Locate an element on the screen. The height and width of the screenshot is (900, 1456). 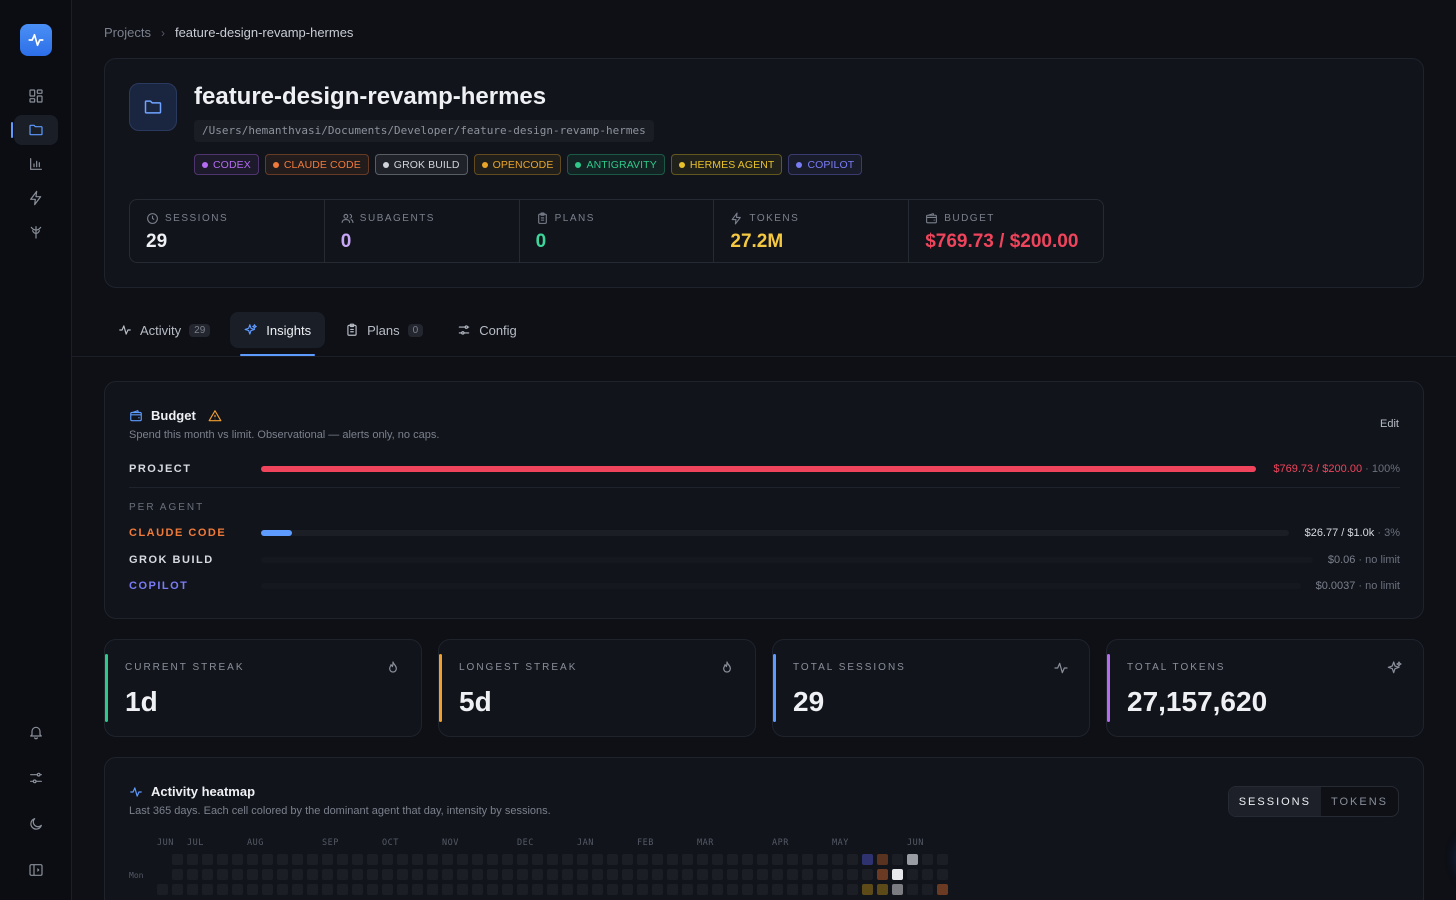
app-logo is located at coordinates (36, 40).